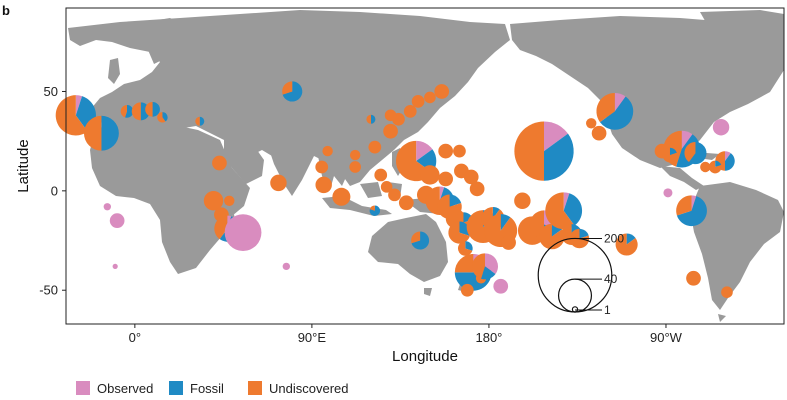 This screenshot has width=787, height=400. What do you see at coordinates (607, 310) in the screenshot?
I see `size-legend-label: 1` at bounding box center [607, 310].